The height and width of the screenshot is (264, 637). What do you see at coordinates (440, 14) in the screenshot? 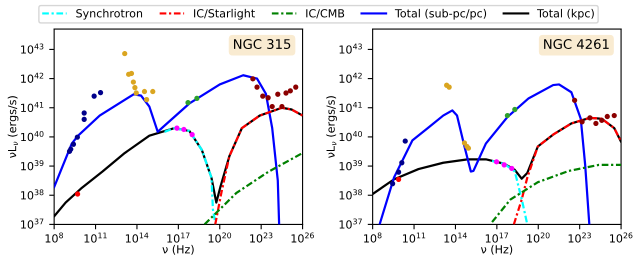
I see `legend-label: Total (sub-pc/pc)` at bounding box center [440, 14].